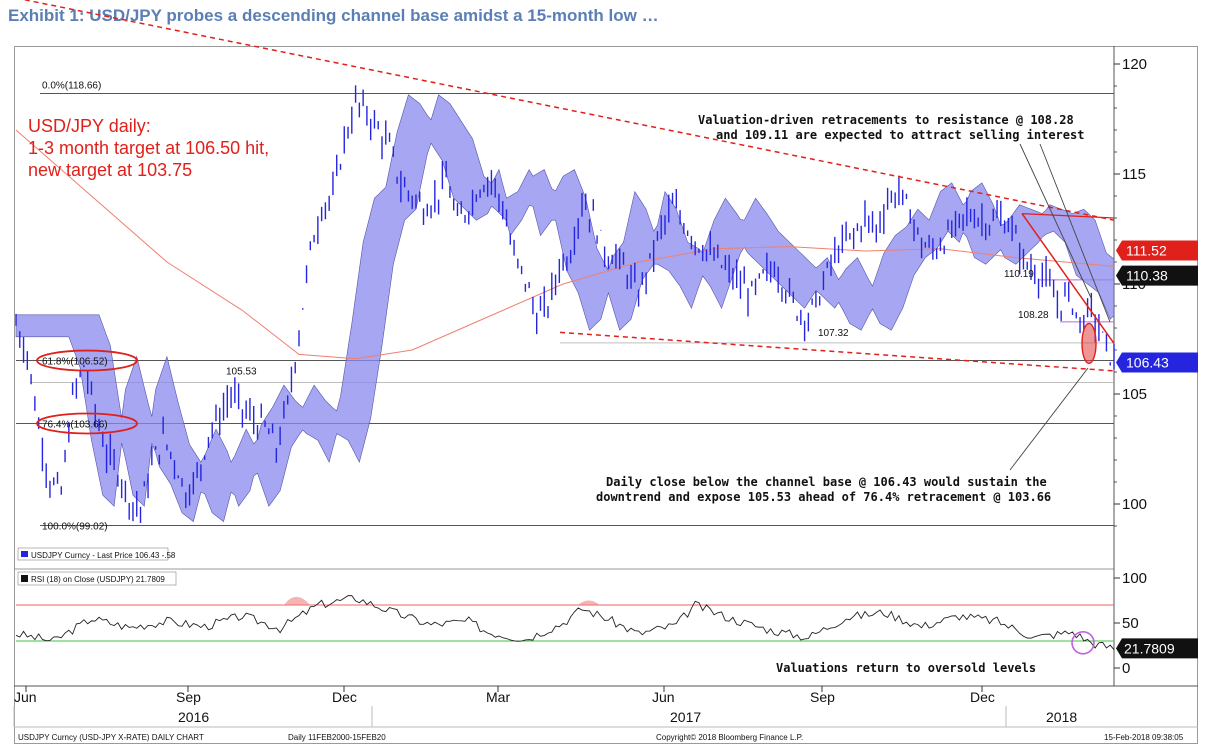 This screenshot has width=1212, height=748. I want to click on x-year-label: 2016, so click(193, 717).